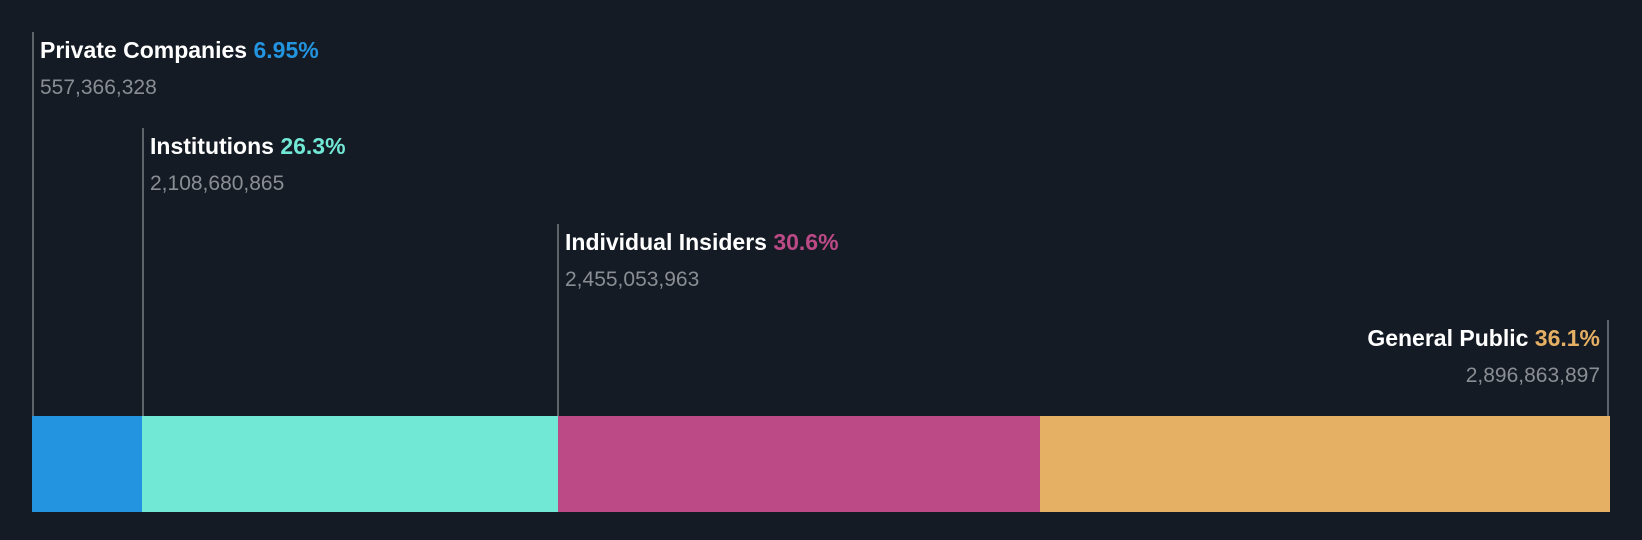 This screenshot has width=1642, height=540. What do you see at coordinates (1325, 464) in the screenshot?
I see `bar-segment-general-public` at bounding box center [1325, 464].